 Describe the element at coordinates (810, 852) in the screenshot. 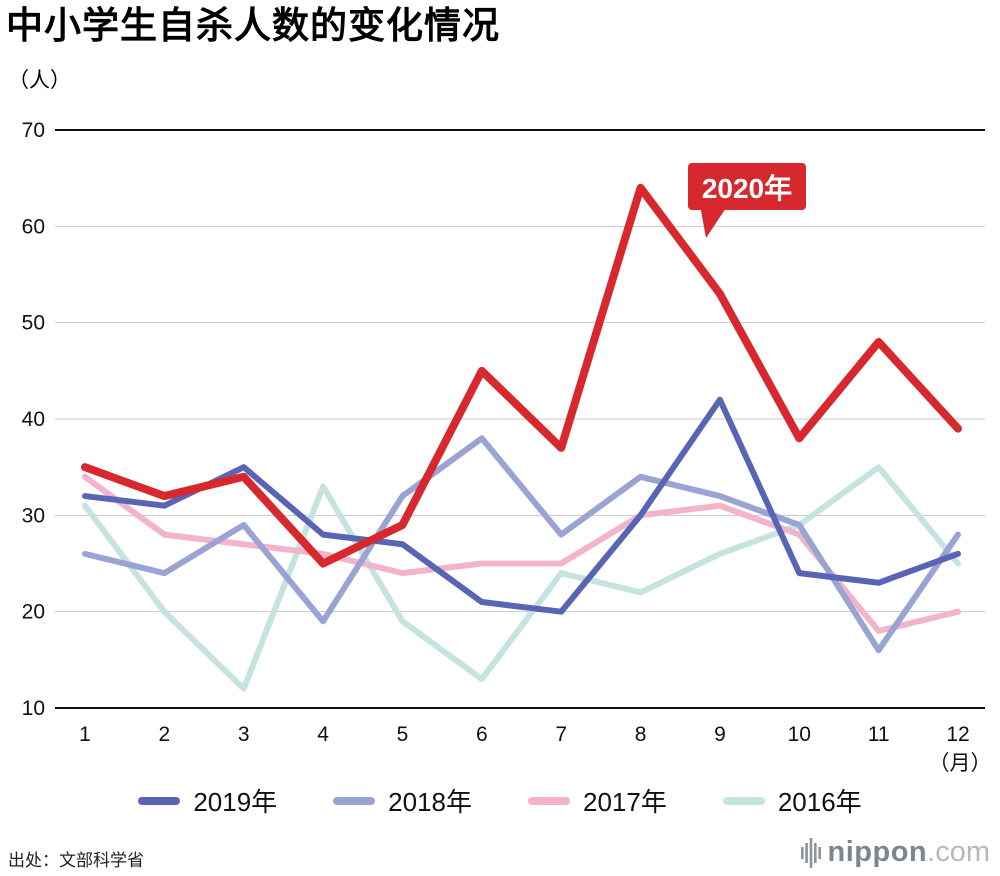

I see `nippon-logo-icon` at that location.